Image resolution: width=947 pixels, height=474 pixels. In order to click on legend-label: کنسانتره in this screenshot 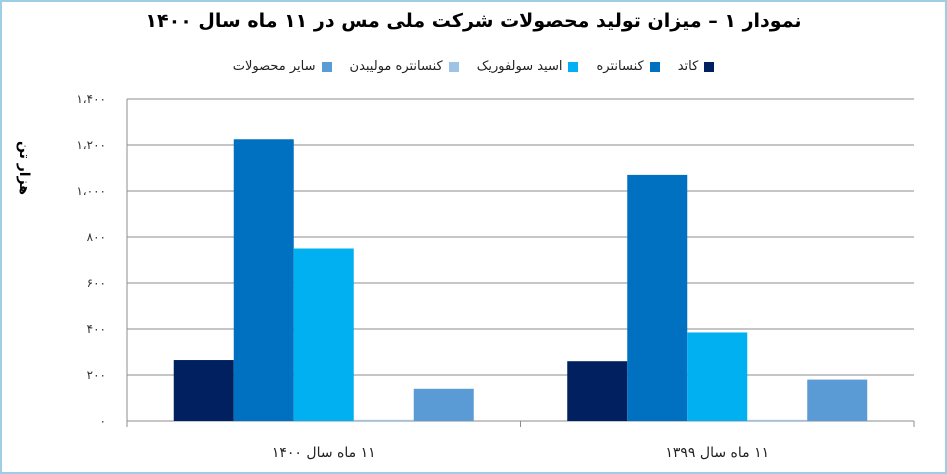, I will do `click(620, 66)`.